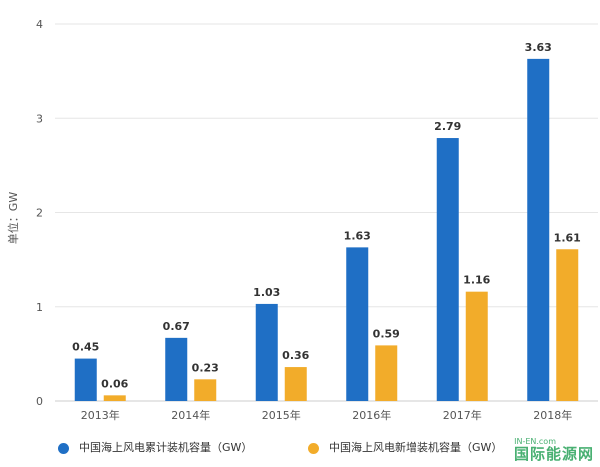 The height and width of the screenshot is (467, 600). Describe the element at coordinates (39, 307) in the screenshot. I see `y-tick-label-1: 1` at that location.